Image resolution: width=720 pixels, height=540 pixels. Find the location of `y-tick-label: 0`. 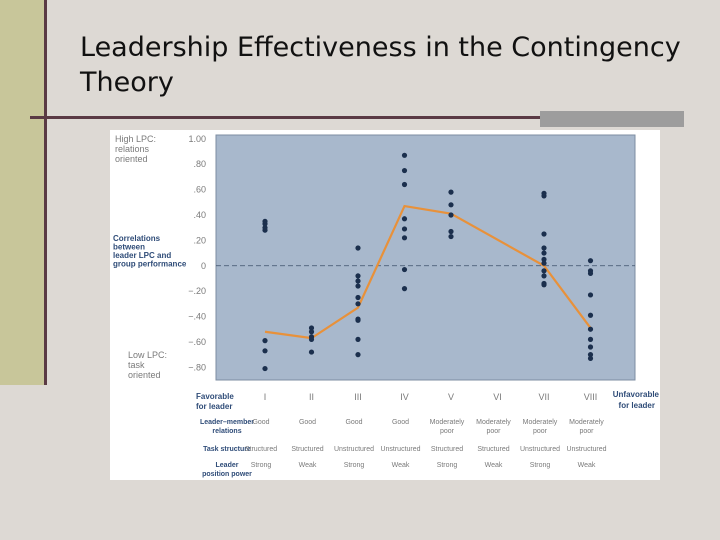

y-tick-label: 0 is located at coordinates (203, 266).